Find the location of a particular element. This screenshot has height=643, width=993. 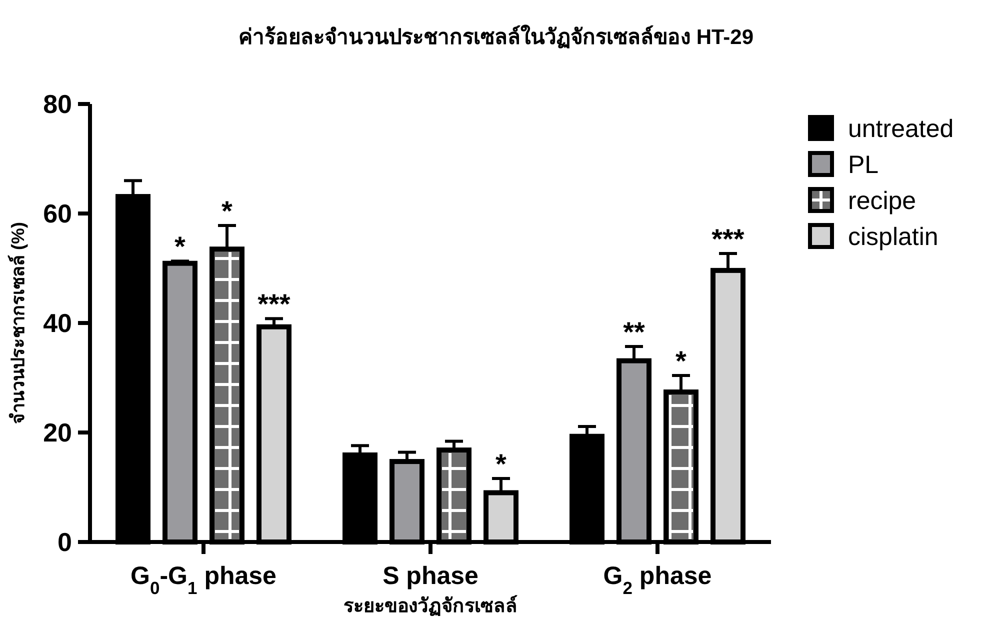

y-tick-label: 60 is located at coordinates (57, 213).